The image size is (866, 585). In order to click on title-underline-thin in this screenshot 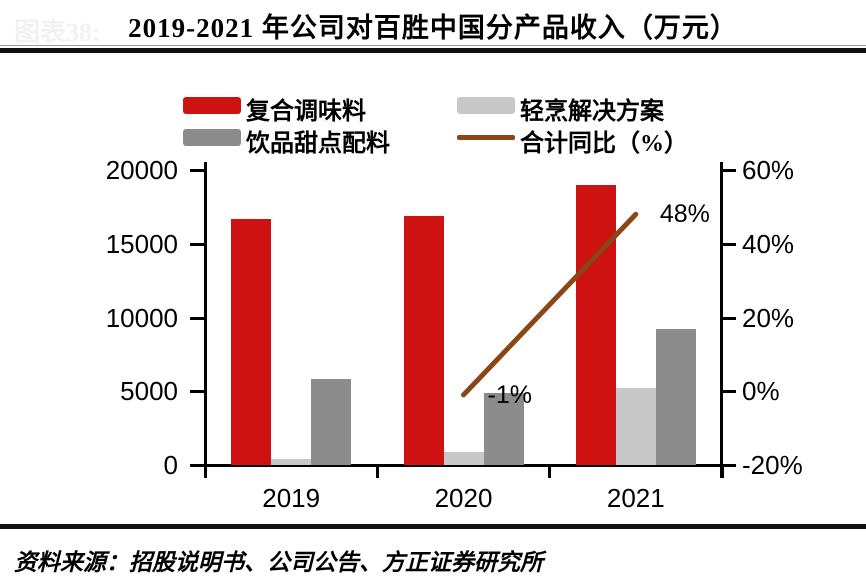, I will do `click(433, 45)`.